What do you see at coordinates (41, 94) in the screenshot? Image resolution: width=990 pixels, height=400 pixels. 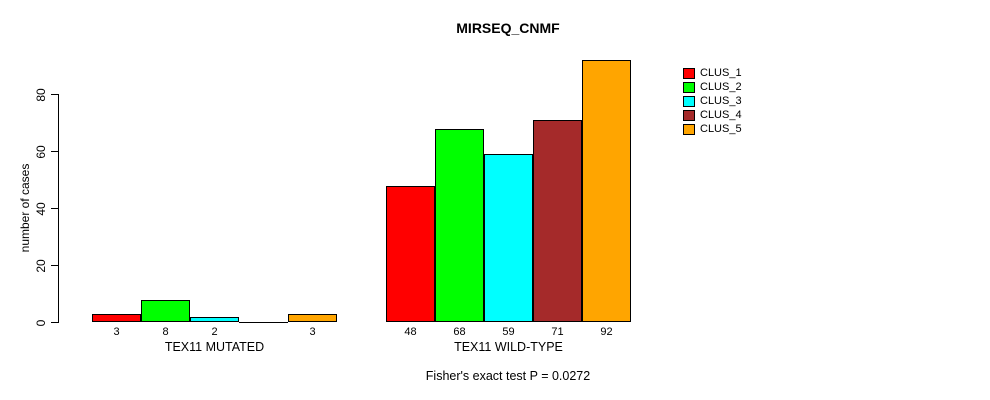 I see `y-axis-tick-label: 80` at bounding box center [41, 94].